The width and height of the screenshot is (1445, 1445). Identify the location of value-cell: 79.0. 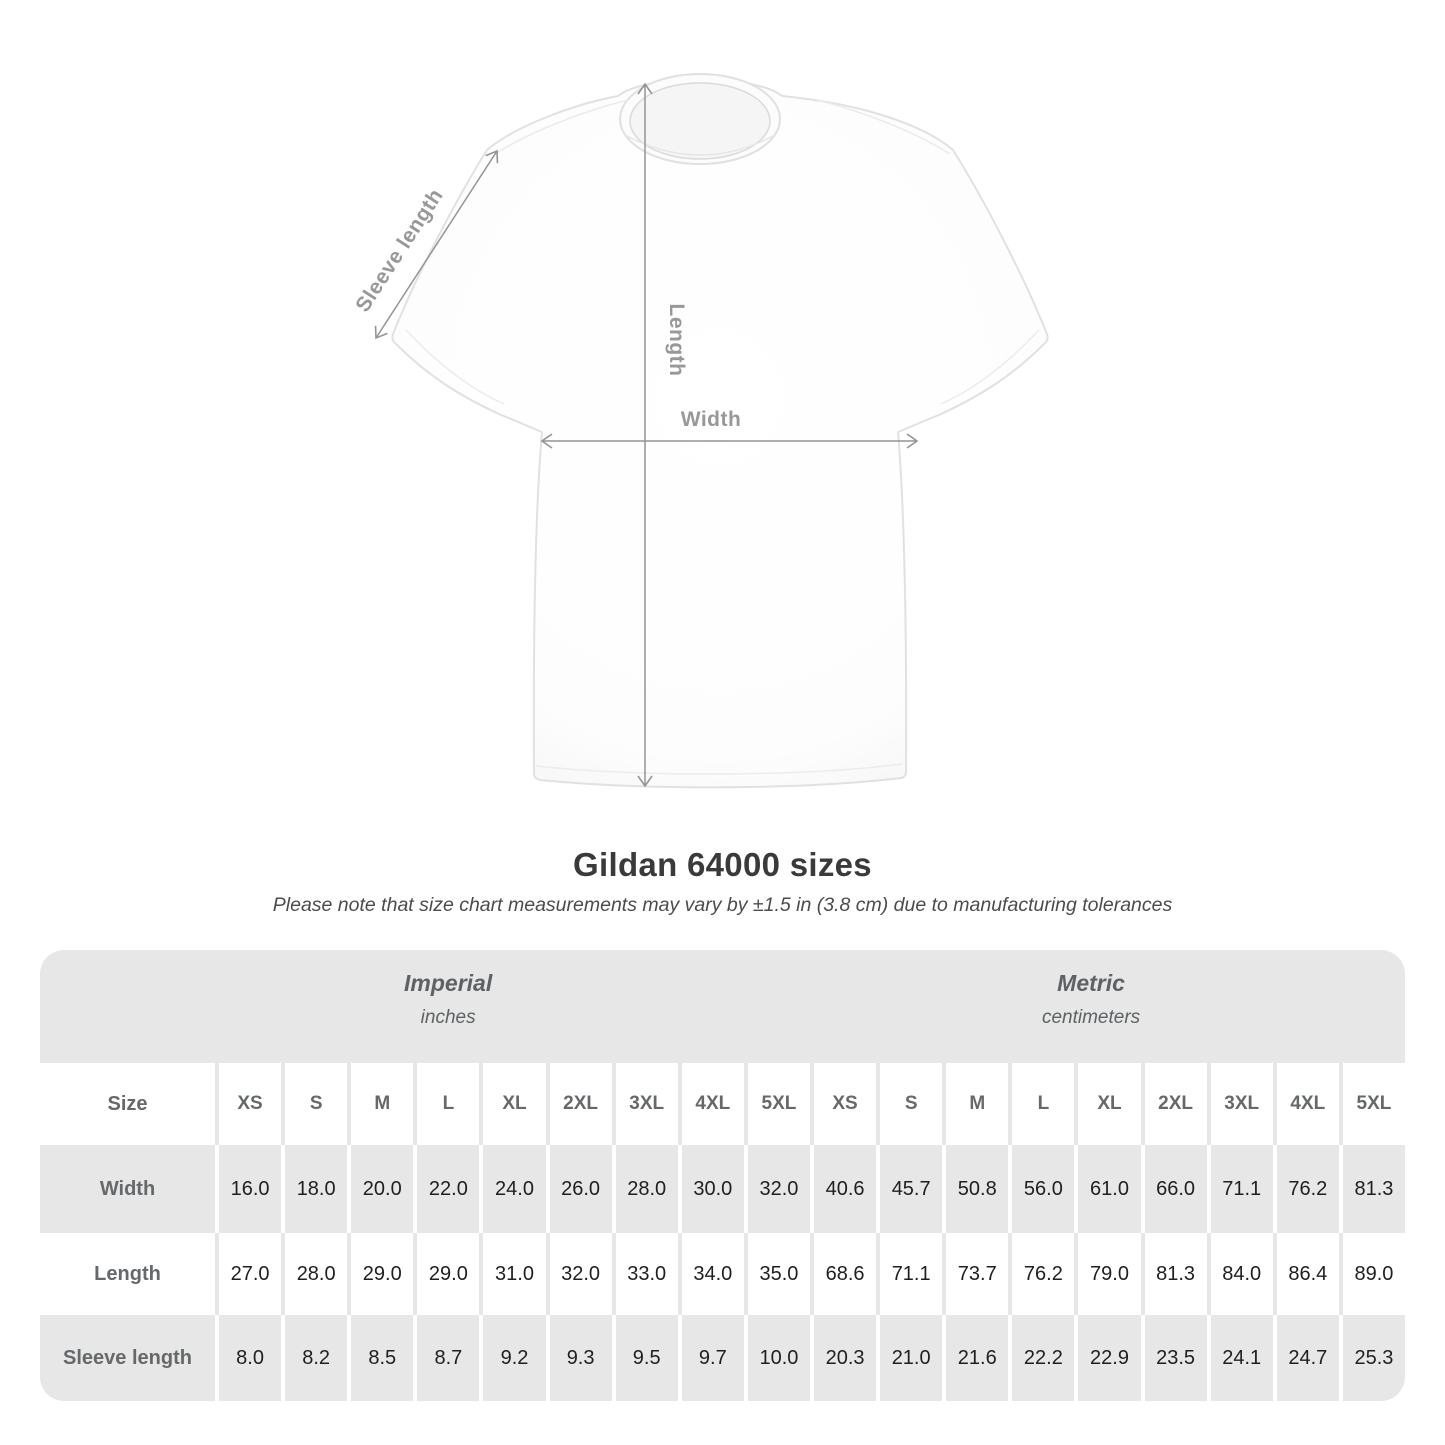
(1107, 1274).